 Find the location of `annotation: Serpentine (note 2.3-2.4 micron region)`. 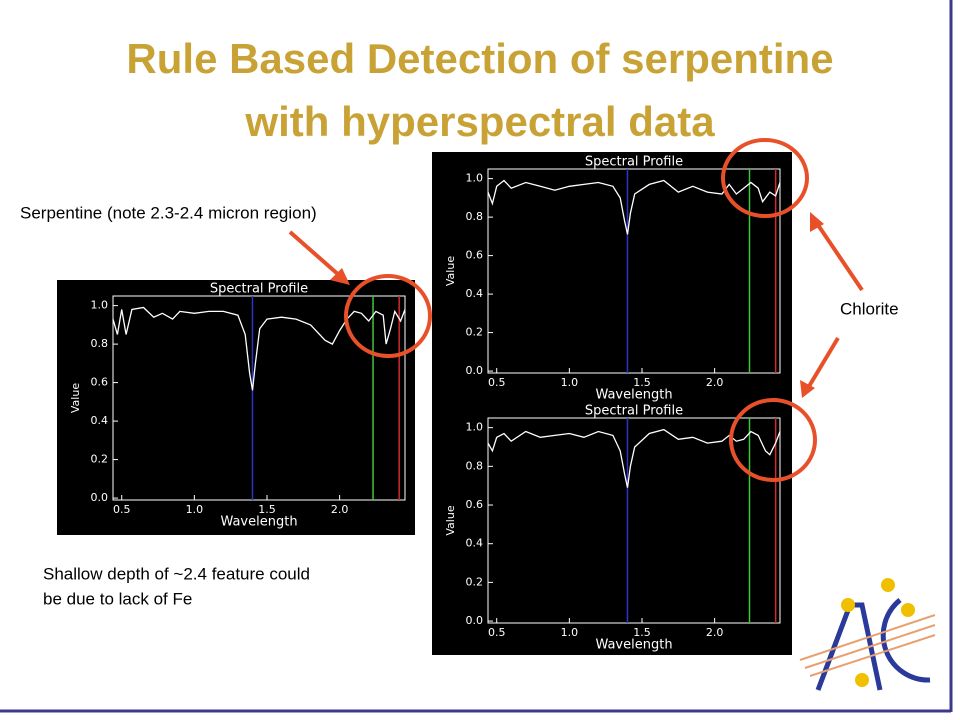

annotation: Serpentine (note 2.3-2.4 micron region) is located at coordinates (168, 212).